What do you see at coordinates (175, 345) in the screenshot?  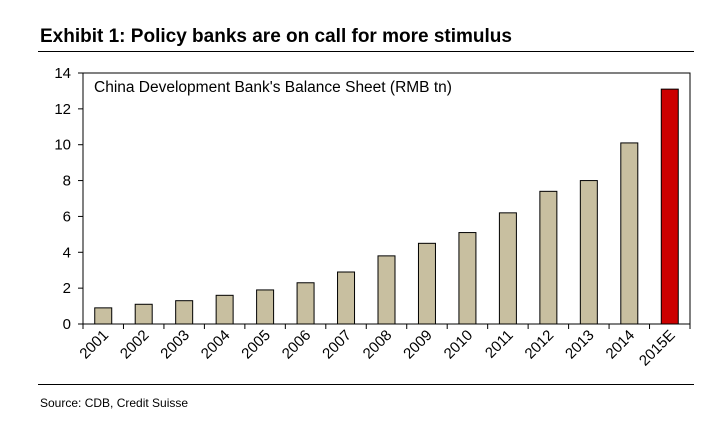 I see `x-tick-label: 2003` at bounding box center [175, 345].